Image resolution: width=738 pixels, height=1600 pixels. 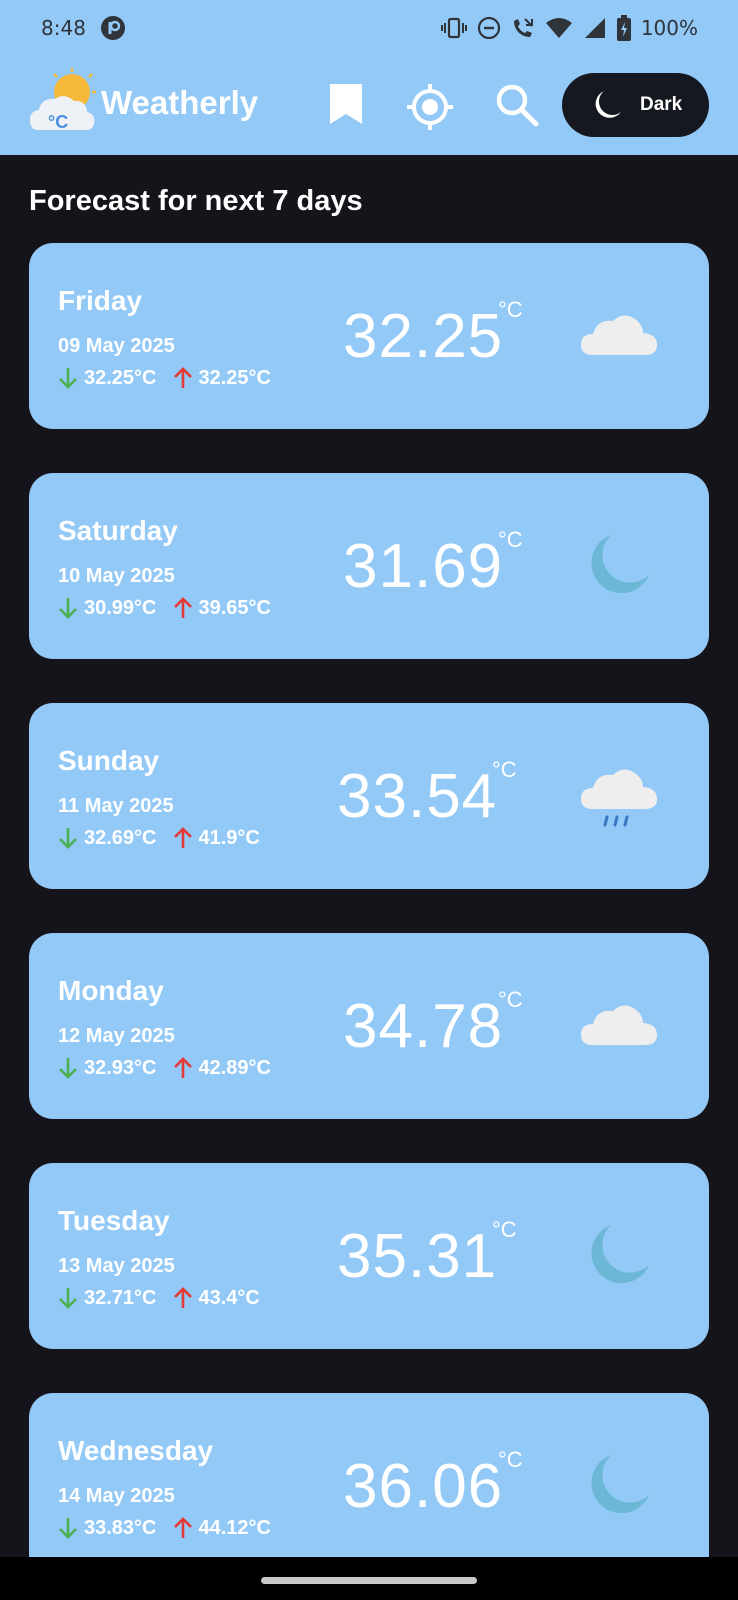 I want to click on forecast-day: Friday, so click(x=100, y=300).